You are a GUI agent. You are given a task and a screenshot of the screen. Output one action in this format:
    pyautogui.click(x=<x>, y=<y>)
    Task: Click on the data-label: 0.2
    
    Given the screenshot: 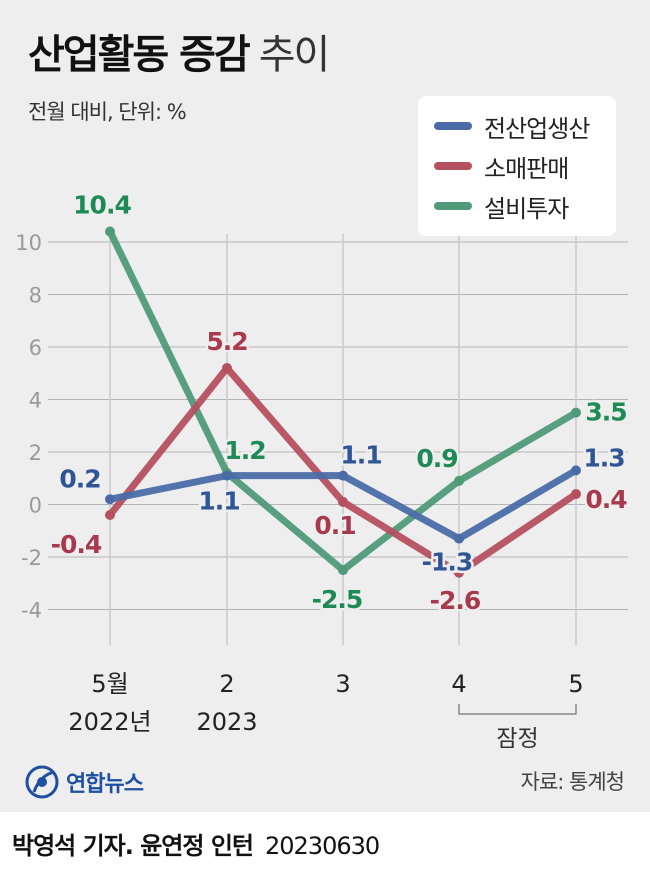 What is the action you would take?
    pyautogui.click(x=79, y=478)
    